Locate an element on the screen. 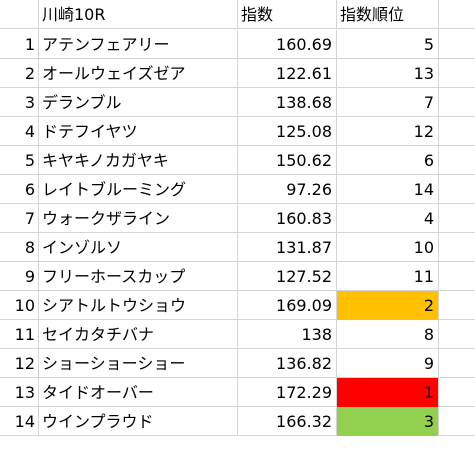 The image size is (475, 471). horse-name-cell: フリーホースカップ is located at coordinates (138, 276).